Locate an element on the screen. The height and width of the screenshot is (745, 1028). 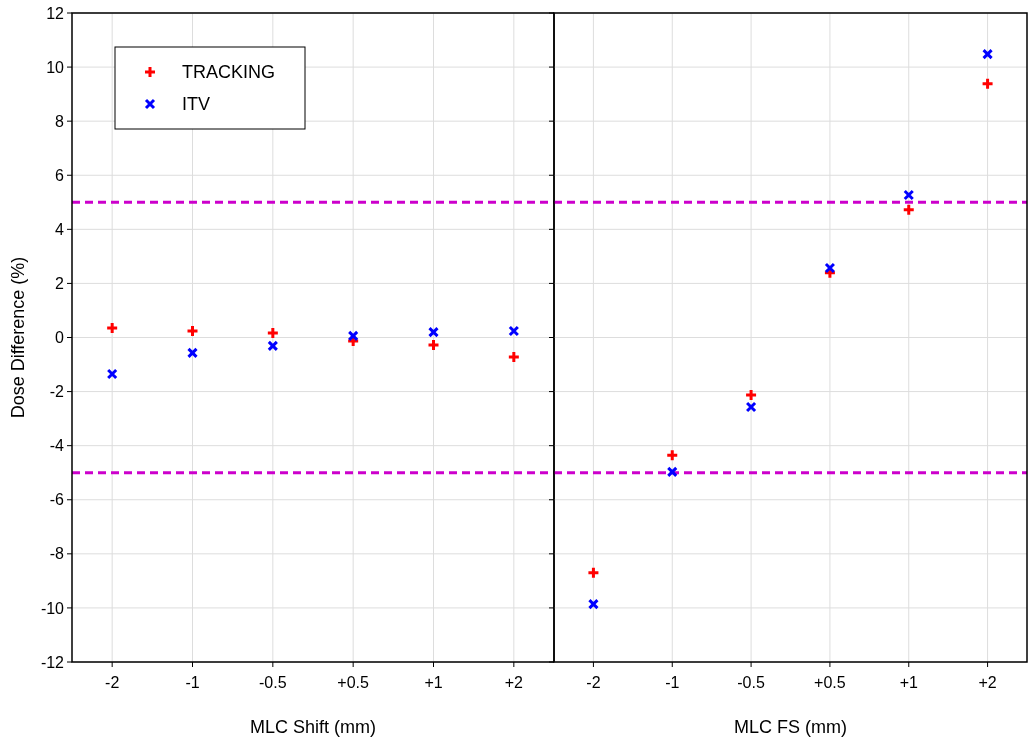
y-tick-label: 4 is located at coordinates (60, 229).